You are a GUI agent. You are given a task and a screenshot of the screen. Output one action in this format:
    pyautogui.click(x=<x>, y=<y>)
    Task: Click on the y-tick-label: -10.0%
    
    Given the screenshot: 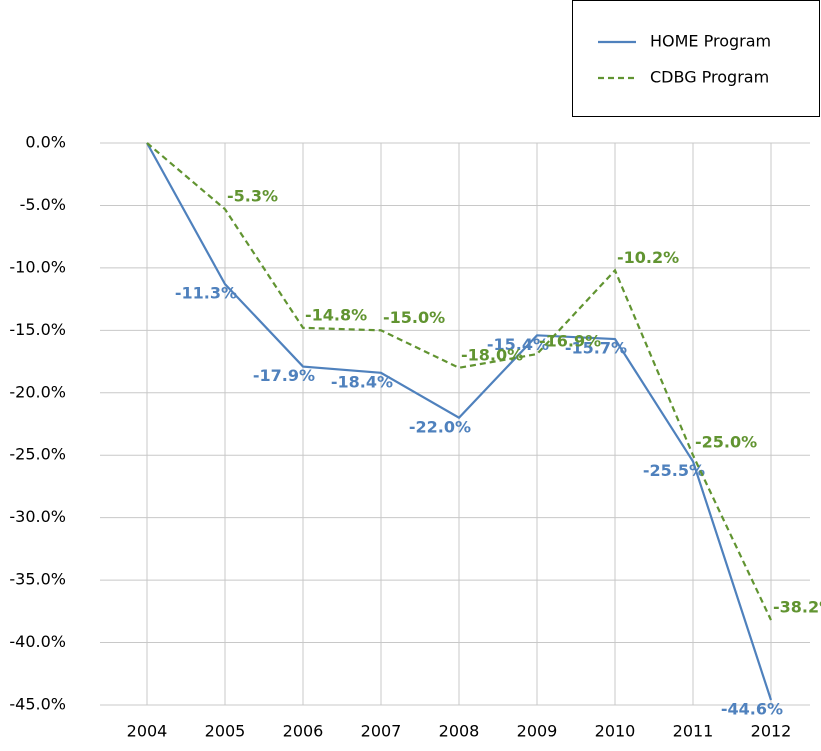 What is the action you would take?
    pyautogui.click(x=37, y=266)
    